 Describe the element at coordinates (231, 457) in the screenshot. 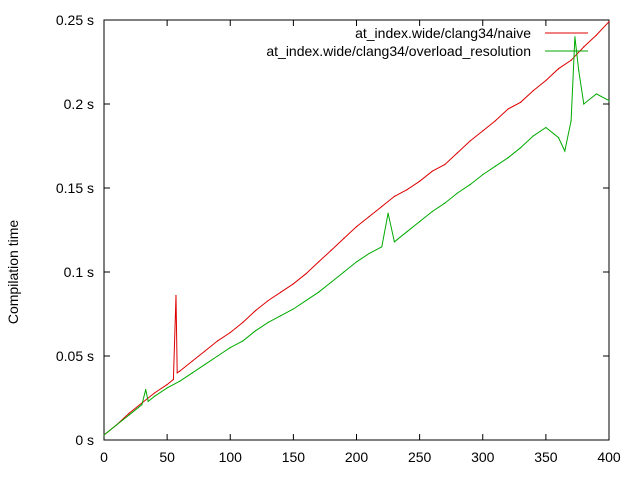

I see `x-tick-label: 100` at that location.